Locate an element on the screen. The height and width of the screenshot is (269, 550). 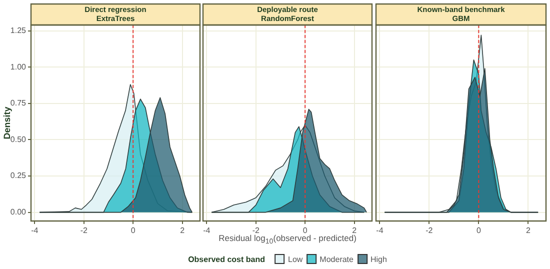
x-axis-title: Residual log$_{10}$(observed - predicted) is located at coordinates (287, 239).